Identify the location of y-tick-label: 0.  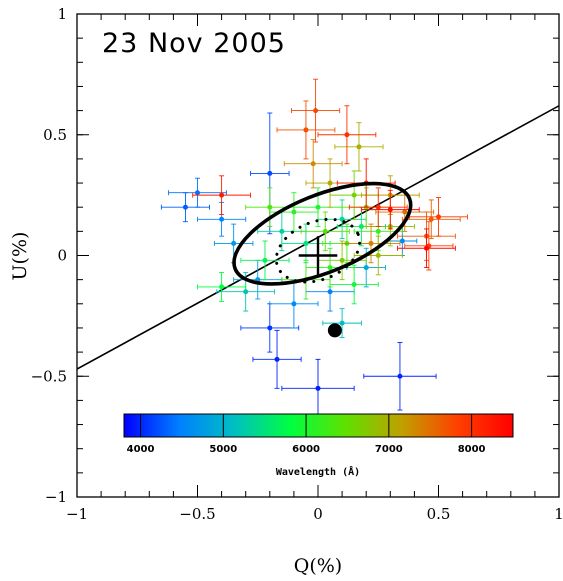
(62, 256).